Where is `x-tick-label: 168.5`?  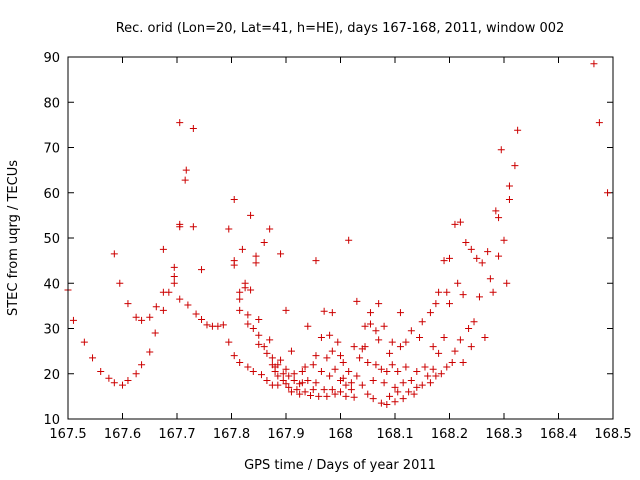 x-tick-label: 168.5 is located at coordinates (612, 434).